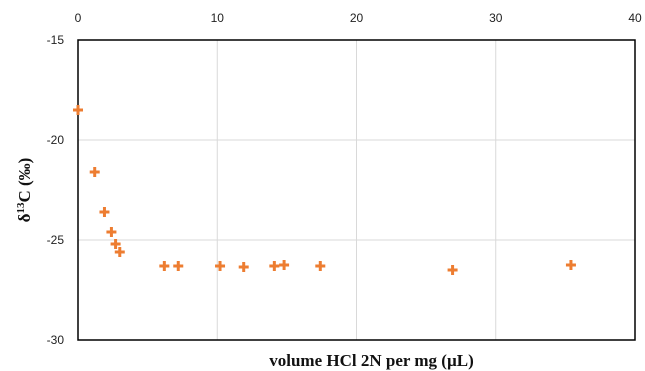 This screenshot has height=371, width=645. I want to click on y-axis-label: δ13C (‰), so click(24, 190).